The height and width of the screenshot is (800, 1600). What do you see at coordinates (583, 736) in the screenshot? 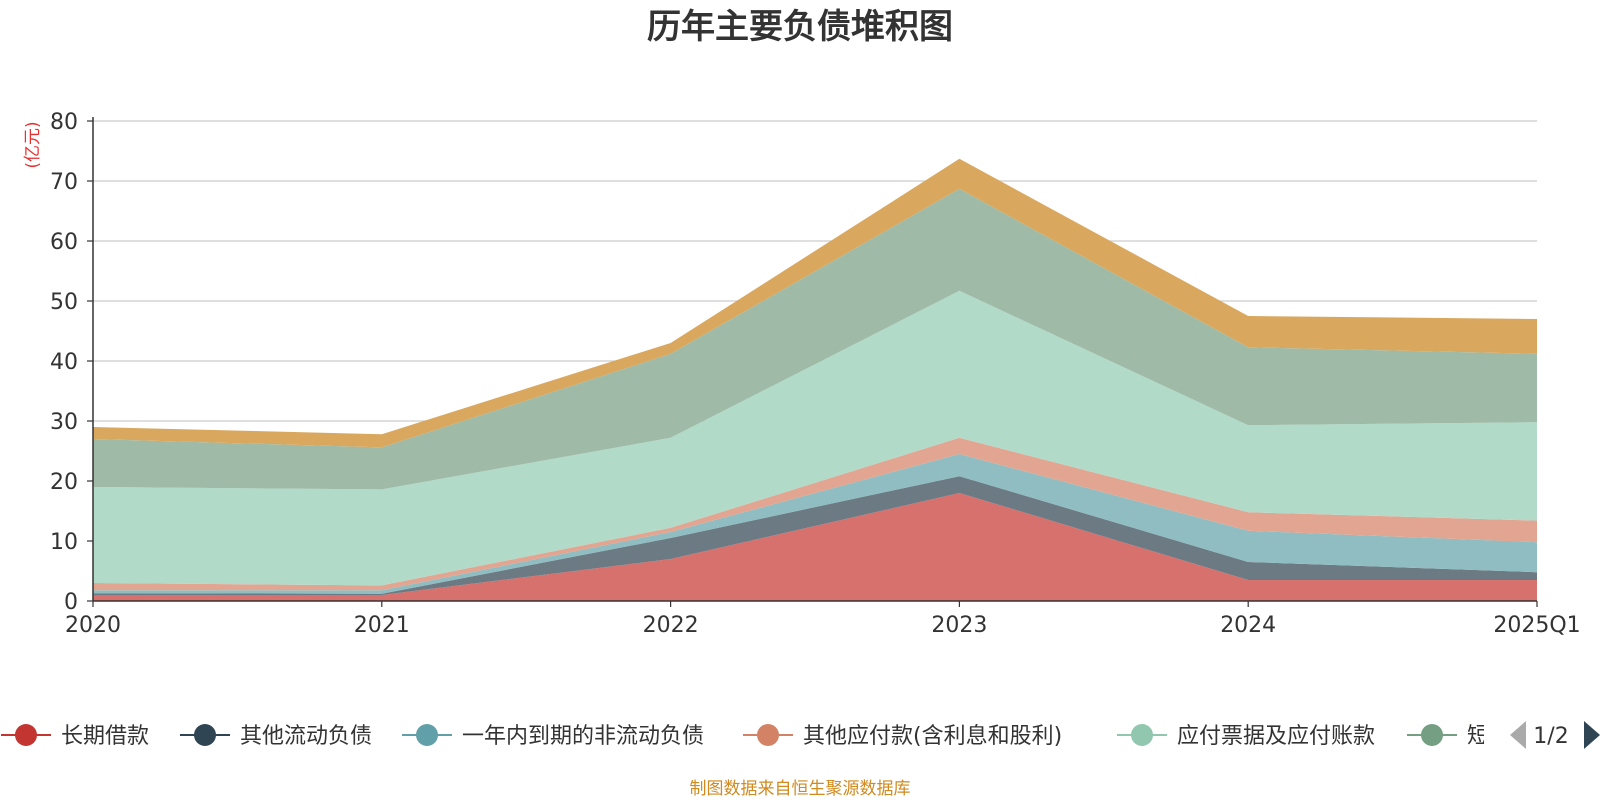
I see `legend-label: 一年内到期的非流动负债` at bounding box center [583, 736].